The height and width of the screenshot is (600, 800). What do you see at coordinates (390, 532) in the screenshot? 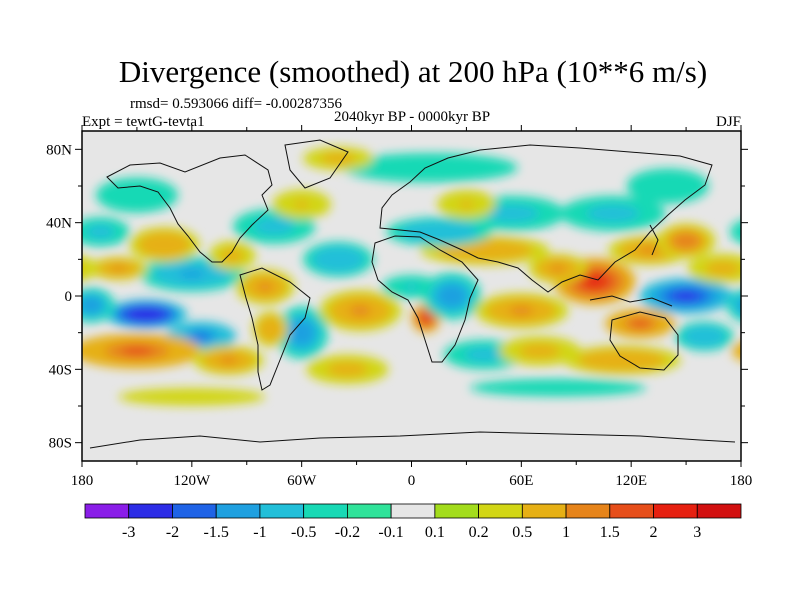
I see `colorbar-label: -0.1` at bounding box center [390, 532].